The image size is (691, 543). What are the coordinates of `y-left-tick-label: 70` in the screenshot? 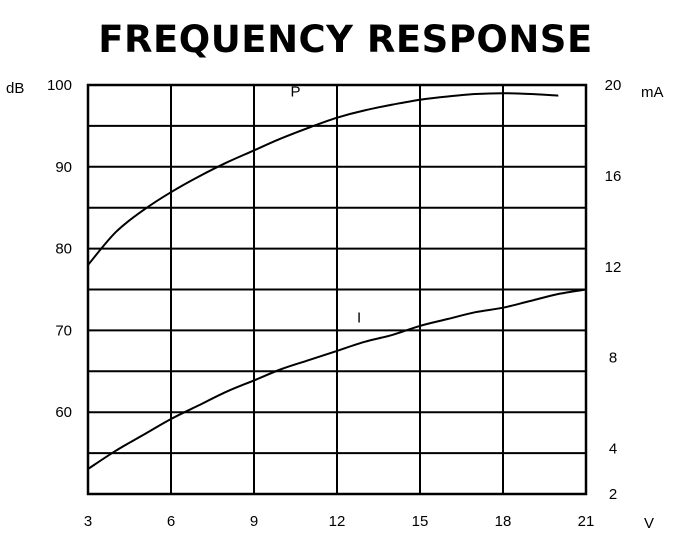 It's located at (63, 330).